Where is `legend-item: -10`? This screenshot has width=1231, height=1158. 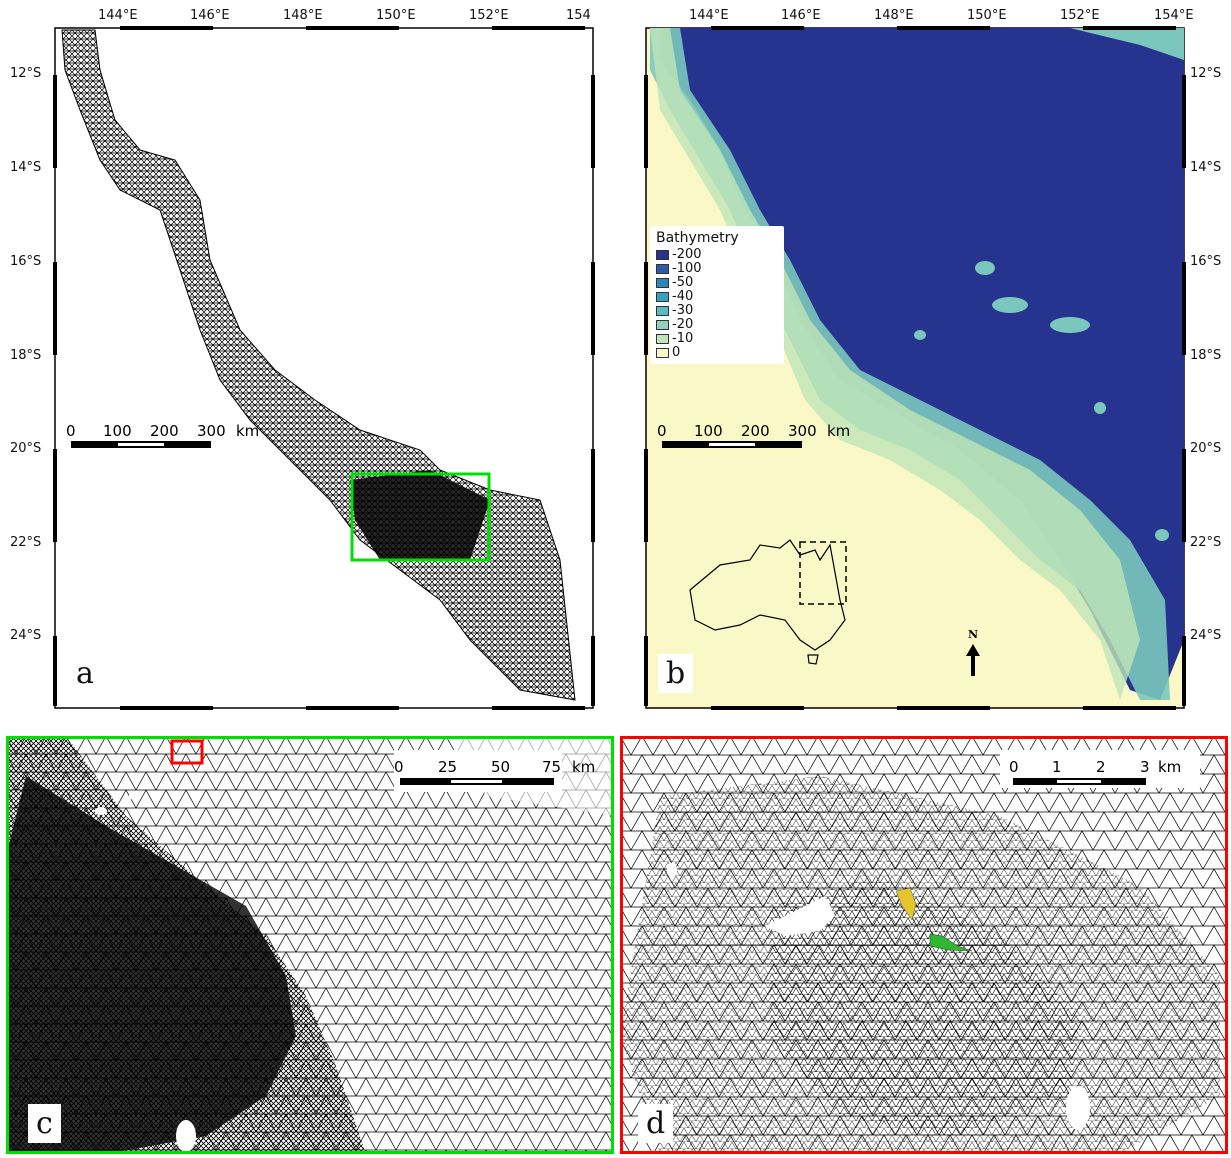
legend-item: -10 is located at coordinates (717, 339).